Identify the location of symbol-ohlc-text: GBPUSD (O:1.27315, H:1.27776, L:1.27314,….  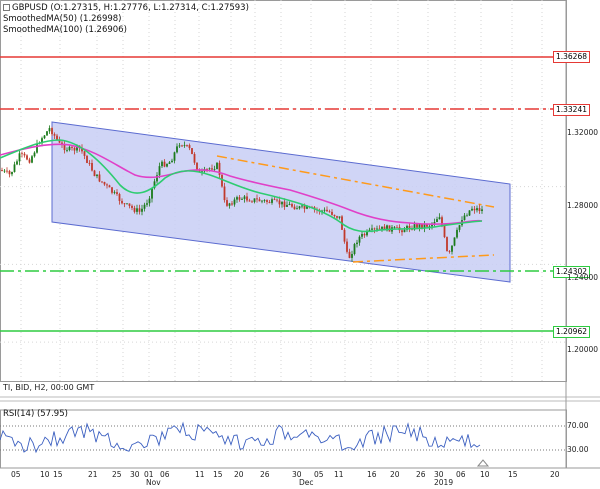
(130, 8).